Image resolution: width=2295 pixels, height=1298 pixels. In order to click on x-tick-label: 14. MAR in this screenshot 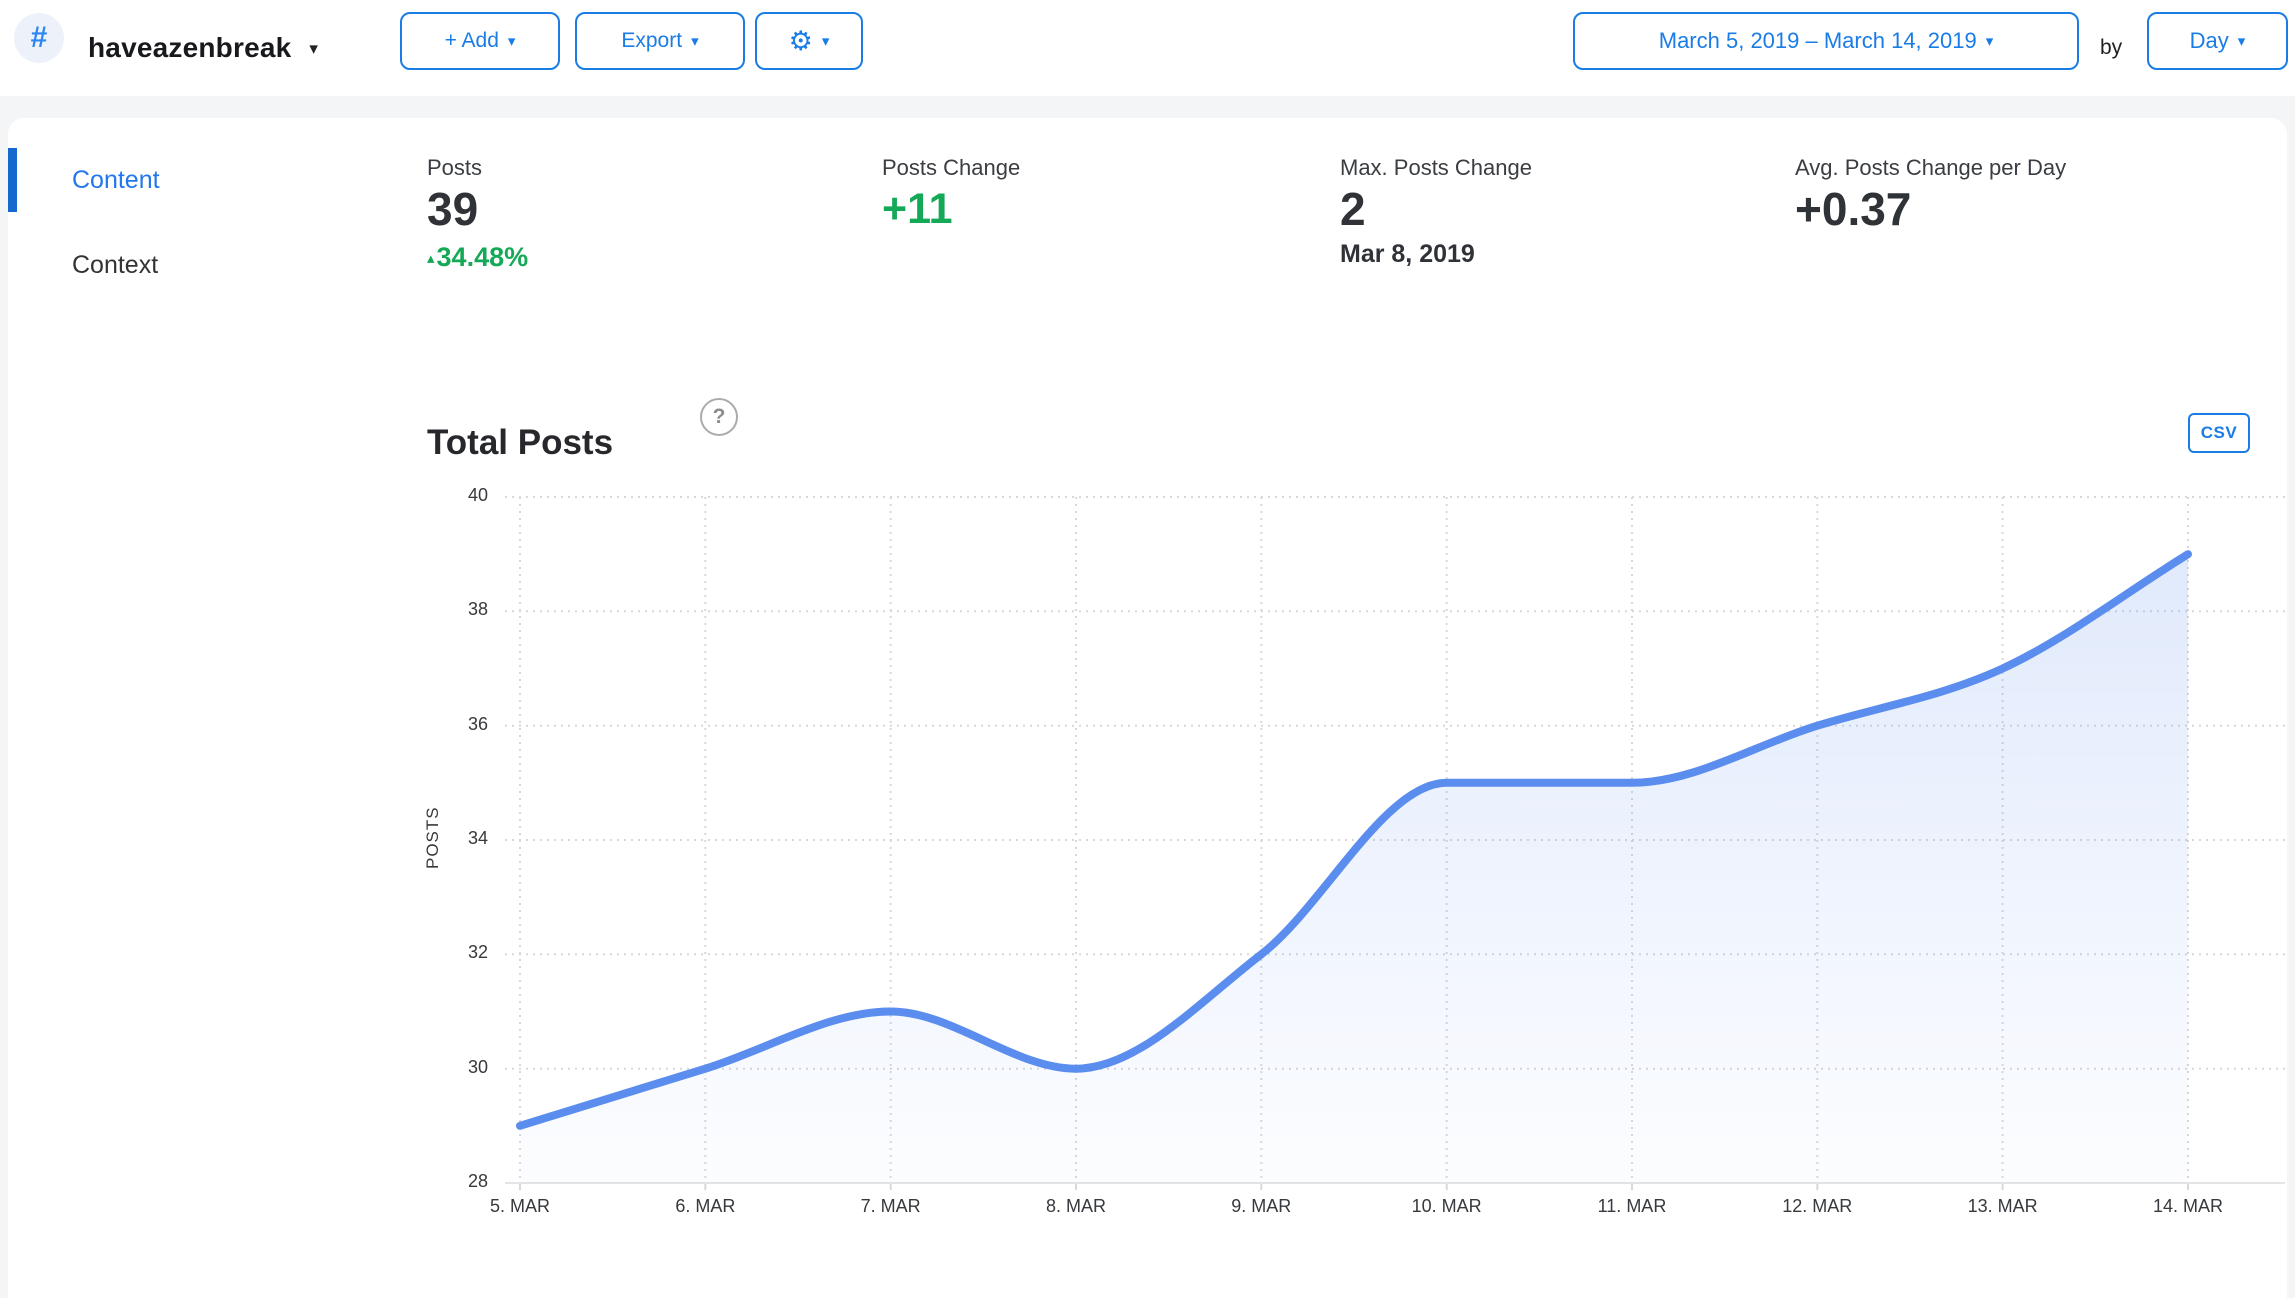, I will do `click(2187, 1206)`.